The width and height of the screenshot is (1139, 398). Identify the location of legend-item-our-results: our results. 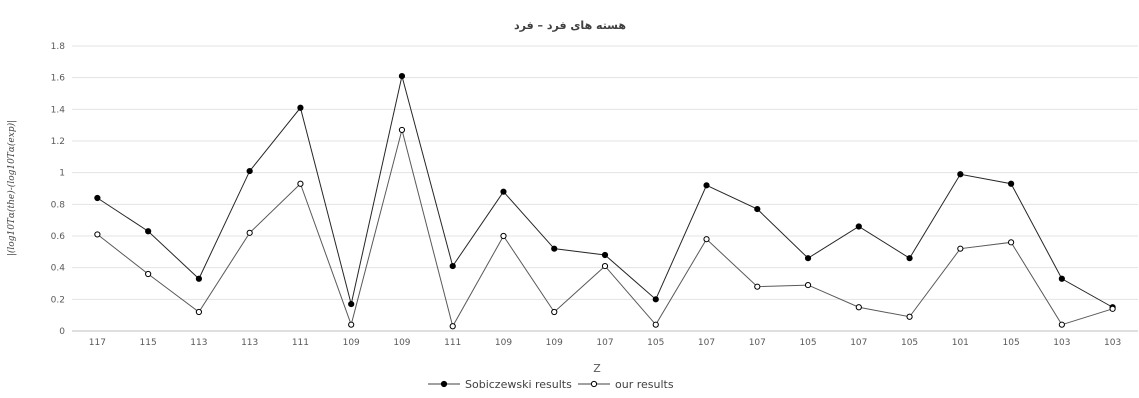
(626, 384).